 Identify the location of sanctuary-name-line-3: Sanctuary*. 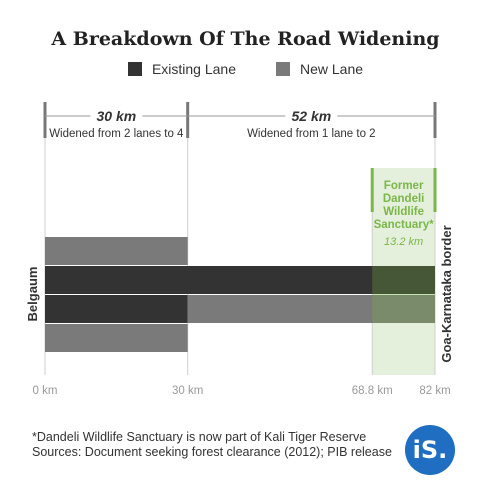
(404, 225).